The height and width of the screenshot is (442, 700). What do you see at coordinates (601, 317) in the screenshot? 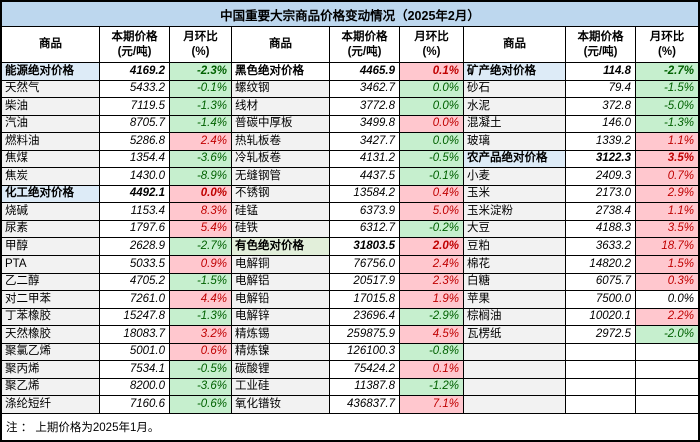
I see `price-cell: 10020.1` at bounding box center [601, 317].